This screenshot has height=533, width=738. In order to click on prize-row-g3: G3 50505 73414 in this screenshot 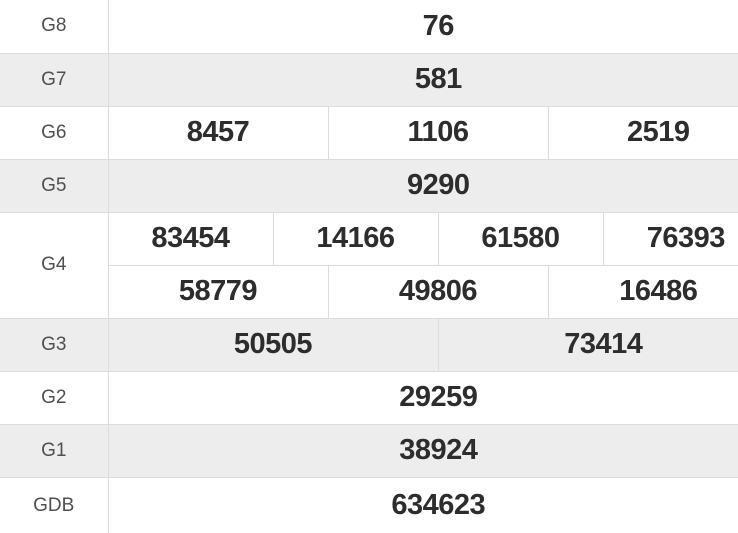, I will do `click(369, 344)`.